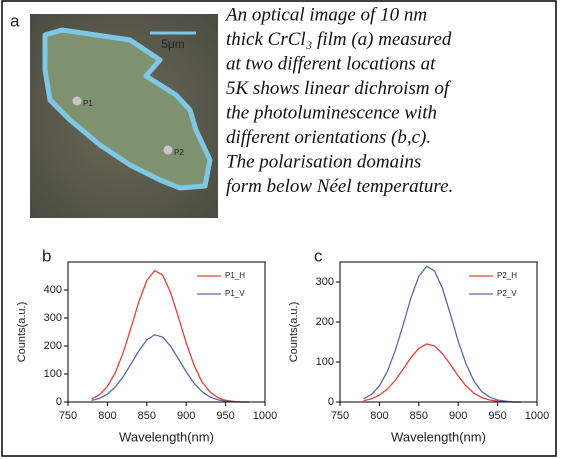 This screenshot has width=562, height=459. Describe the element at coordinates (318, 255) in the screenshot. I see `panel-label: c` at that location.